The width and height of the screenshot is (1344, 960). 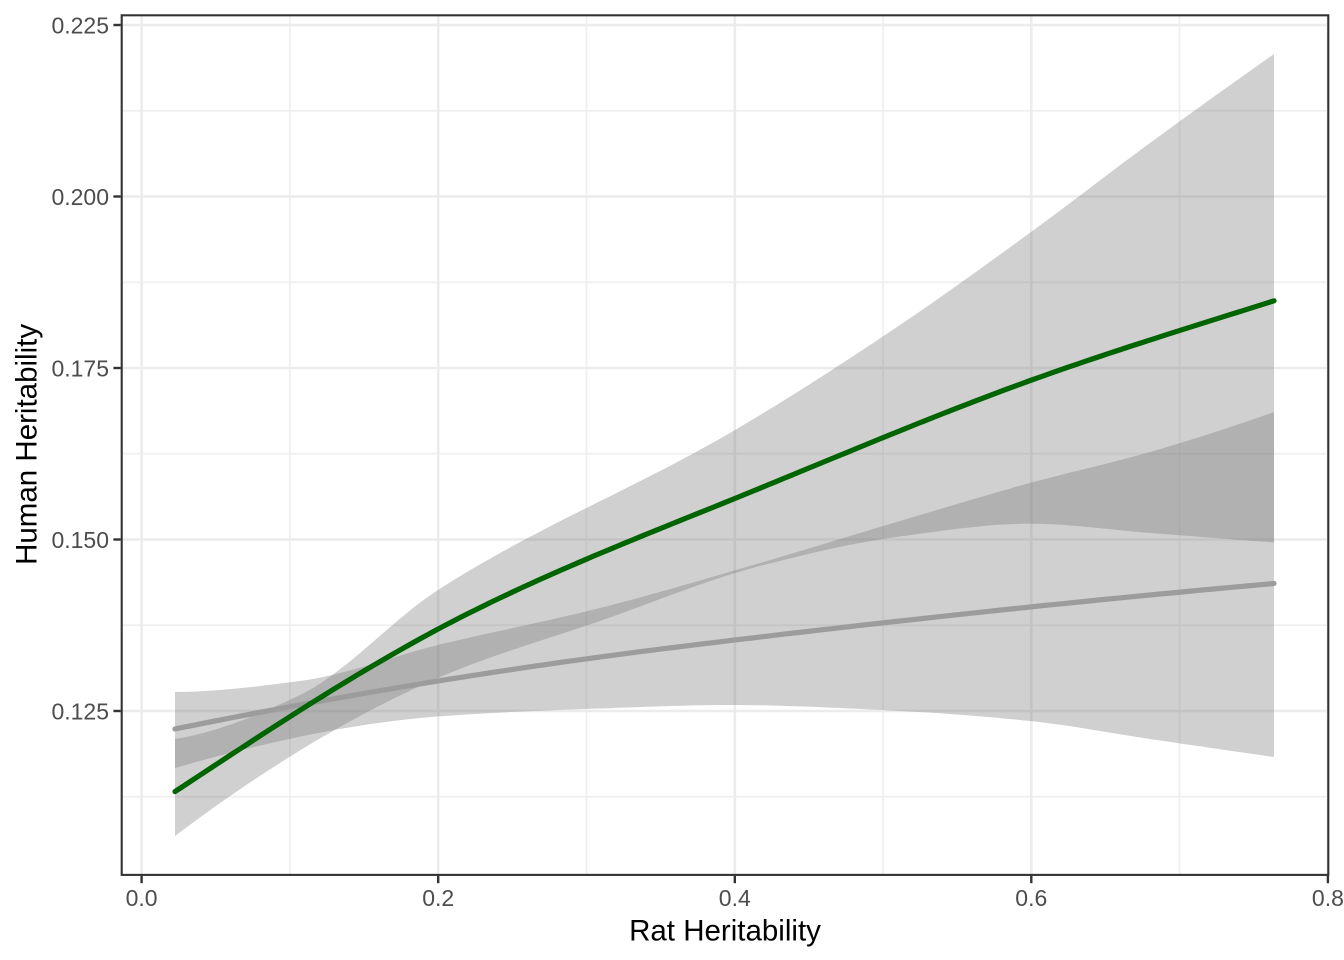 What do you see at coordinates (1031, 898) in the screenshot?
I see `svg-text: 0.6` at bounding box center [1031, 898].